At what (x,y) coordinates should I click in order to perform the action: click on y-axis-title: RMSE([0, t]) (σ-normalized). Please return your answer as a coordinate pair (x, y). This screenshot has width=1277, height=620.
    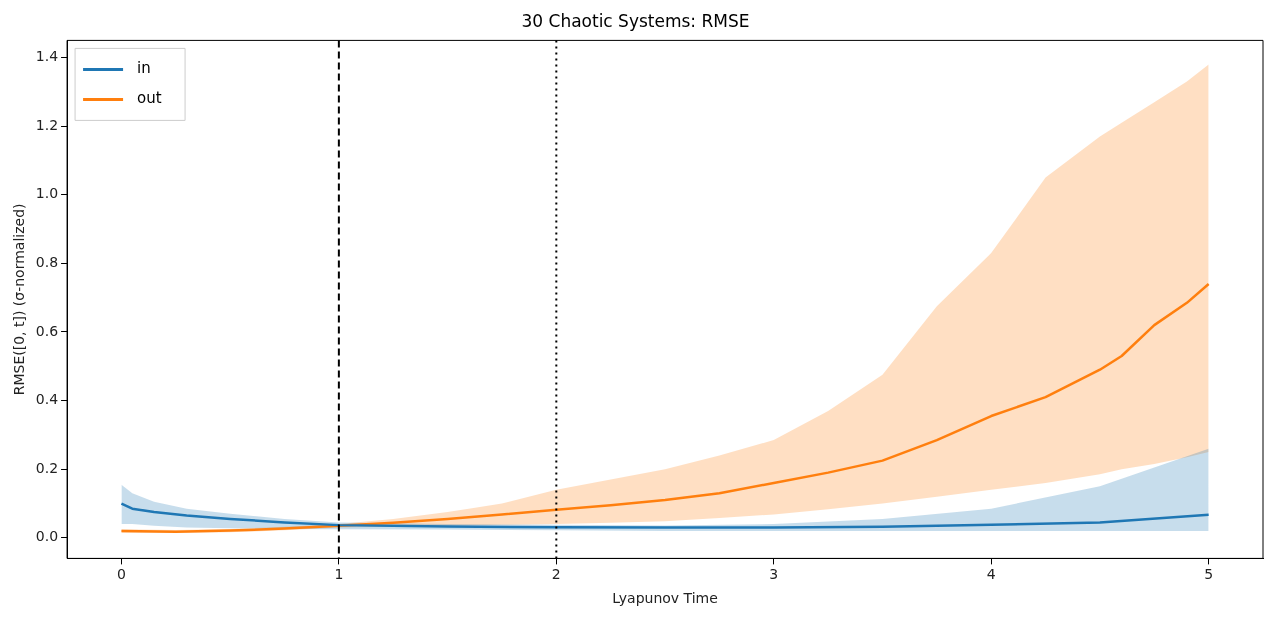
    Looking at the image, I should click on (19, 299).